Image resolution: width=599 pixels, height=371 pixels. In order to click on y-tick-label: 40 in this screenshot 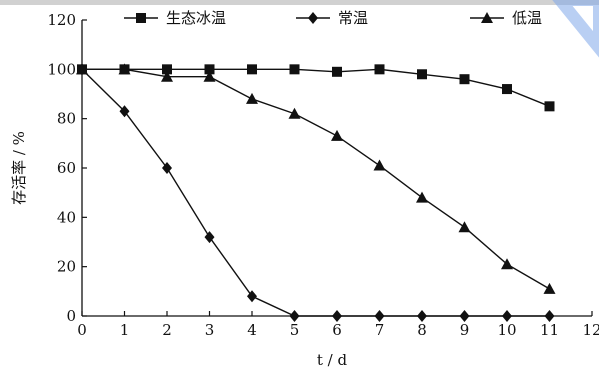, I will do `click(66, 217)`.